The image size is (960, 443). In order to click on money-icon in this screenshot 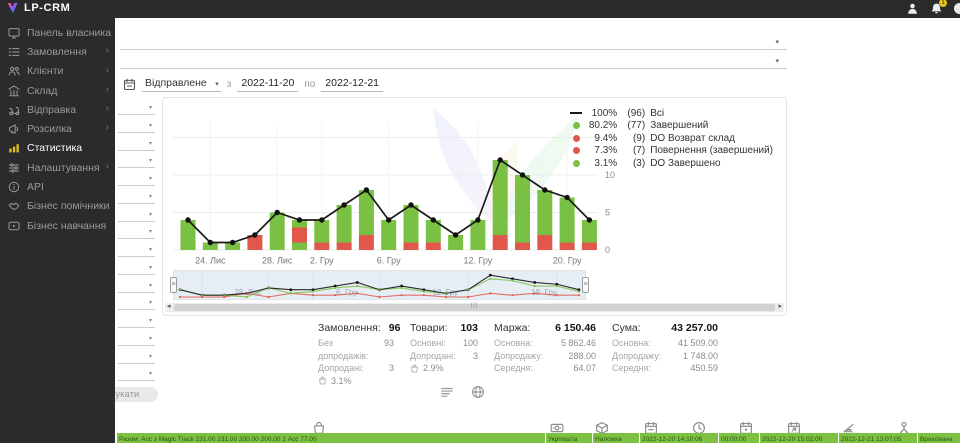, I will do `click(557, 428)`.